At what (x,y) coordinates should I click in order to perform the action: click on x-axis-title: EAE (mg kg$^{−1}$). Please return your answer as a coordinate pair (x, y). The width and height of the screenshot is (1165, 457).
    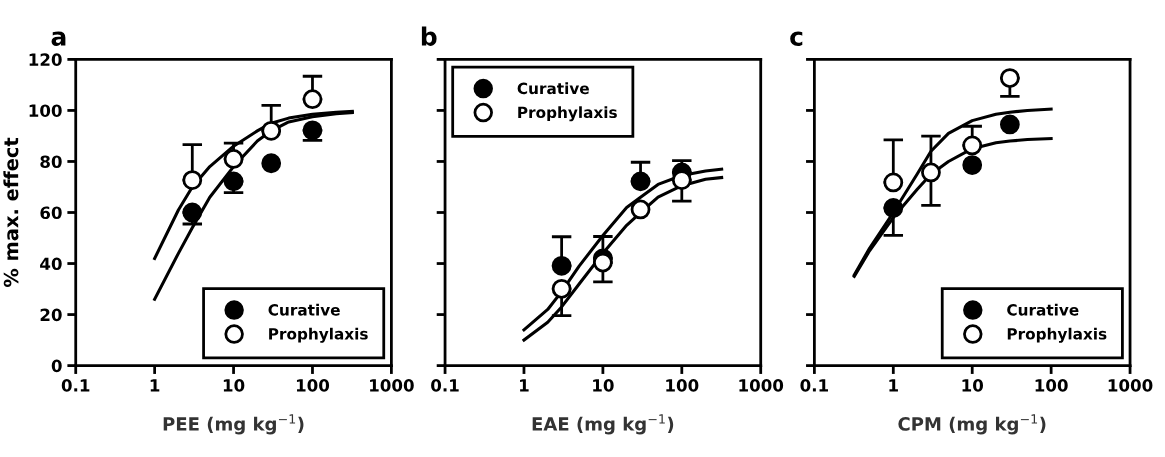
    Looking at the image, I should click on (603, 424).